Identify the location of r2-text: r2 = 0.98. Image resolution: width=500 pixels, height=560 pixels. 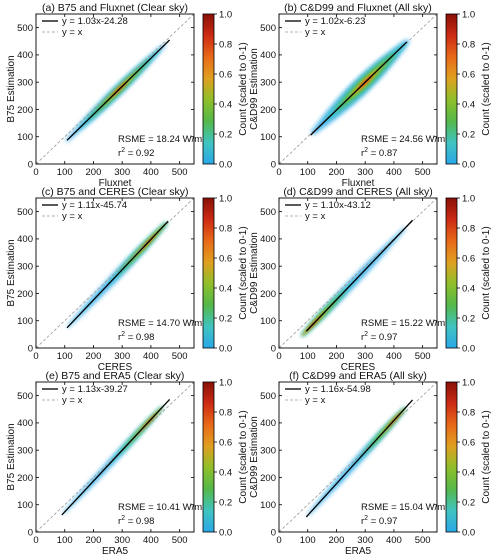
(136, 337).